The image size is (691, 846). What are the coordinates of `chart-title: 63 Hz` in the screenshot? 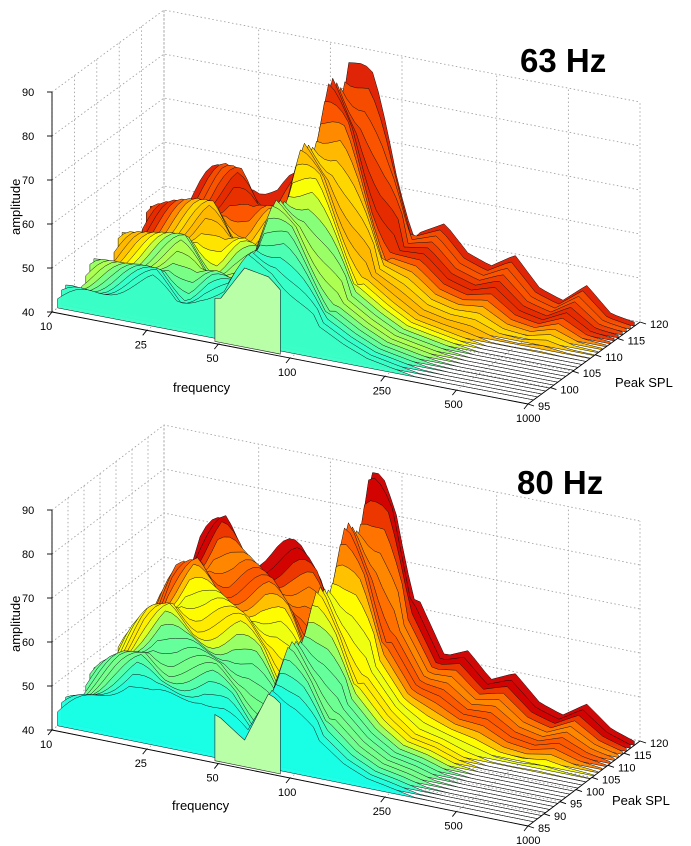 It's located at (563, 60).